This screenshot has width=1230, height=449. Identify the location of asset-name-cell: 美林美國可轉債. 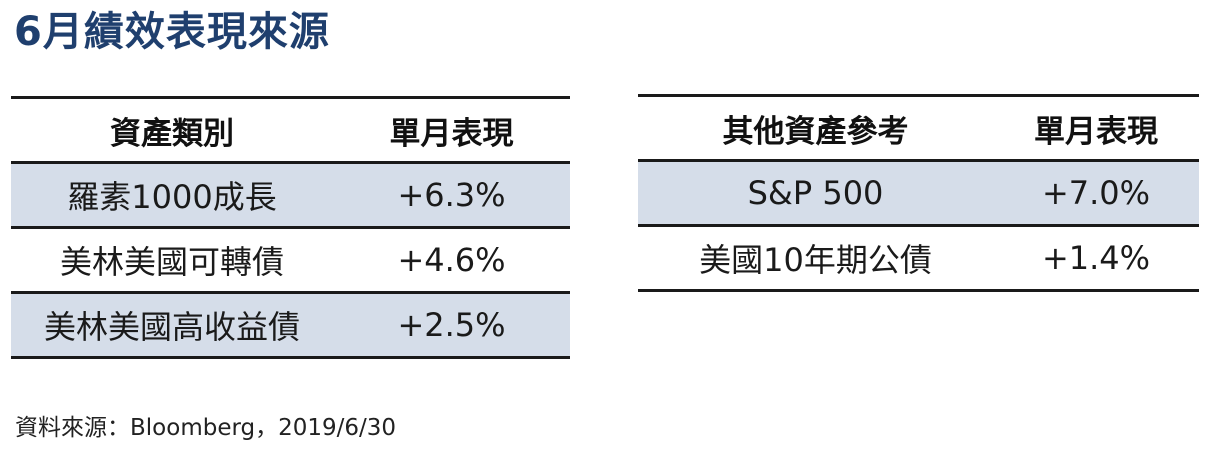
(172, 260).